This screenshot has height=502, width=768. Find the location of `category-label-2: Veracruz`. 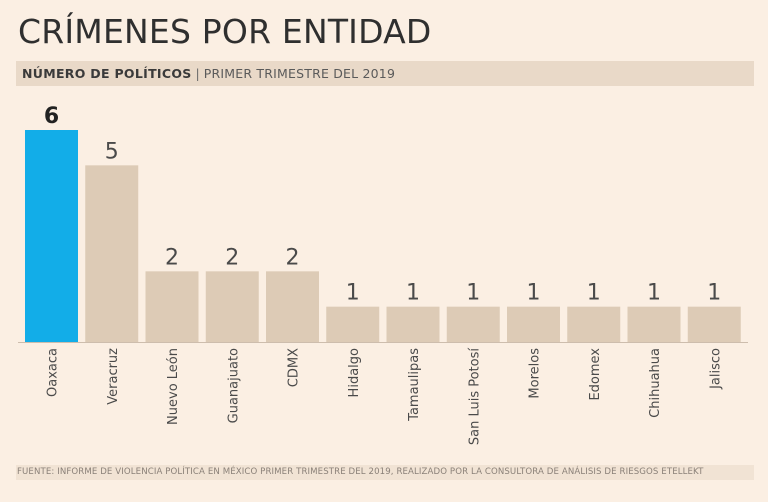

category-label-2: Veracruz is located at coordinates (113, 376).